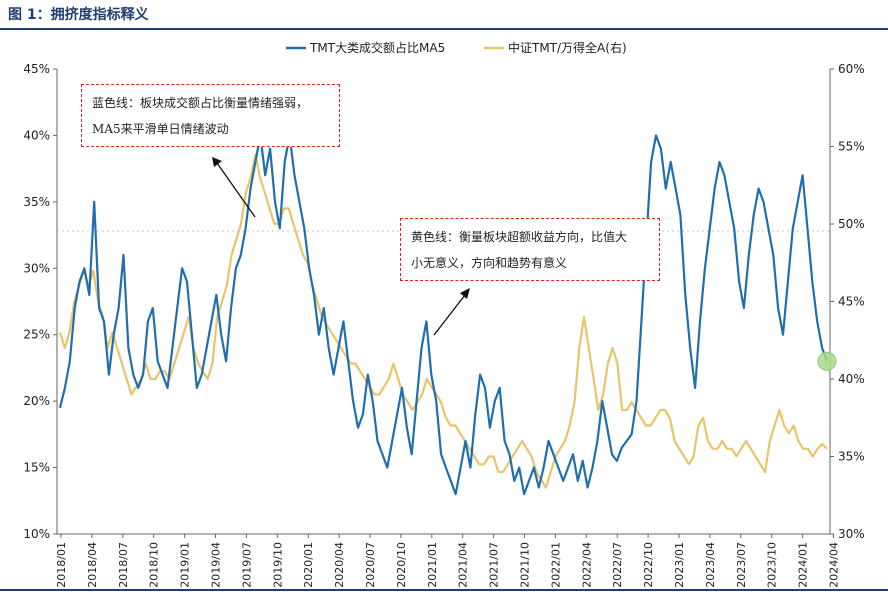 The image size is (888, 598). Describe the element at coordinates (772, 565) in the screenshot. I see `x-tick-label: 2023/10` at that location.